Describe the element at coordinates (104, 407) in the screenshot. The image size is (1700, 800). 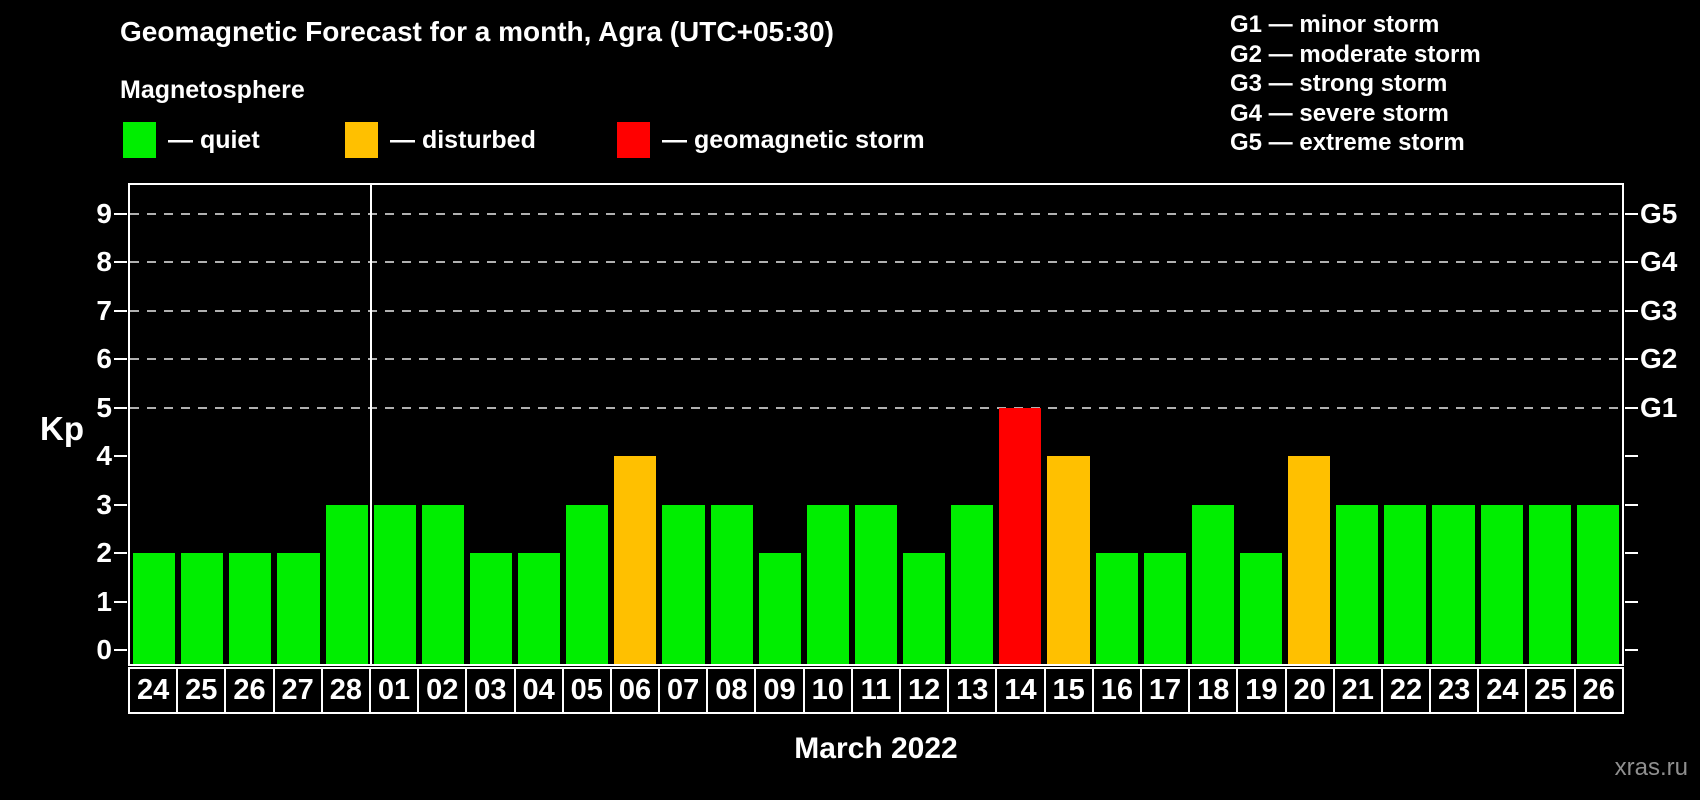
I see `y-tick-label: 5` at that location.